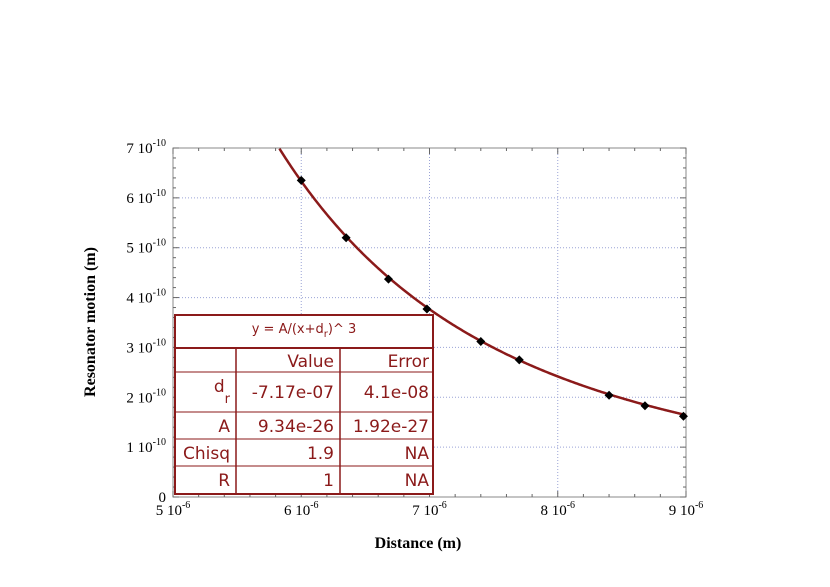 Image resolution: width=830 pixels, height=587 pixels. What do you see at coordinates (173, 509) in the screenshot?
I see `x-tick-label: 5 10-6` at bounding box center [173, 509].